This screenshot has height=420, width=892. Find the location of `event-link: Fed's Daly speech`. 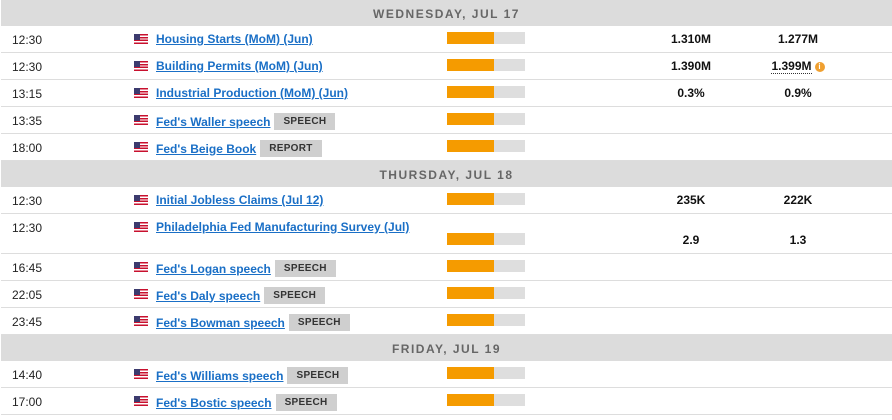

event-link: Fed's Daly speech is located at coordinates (208, 295).